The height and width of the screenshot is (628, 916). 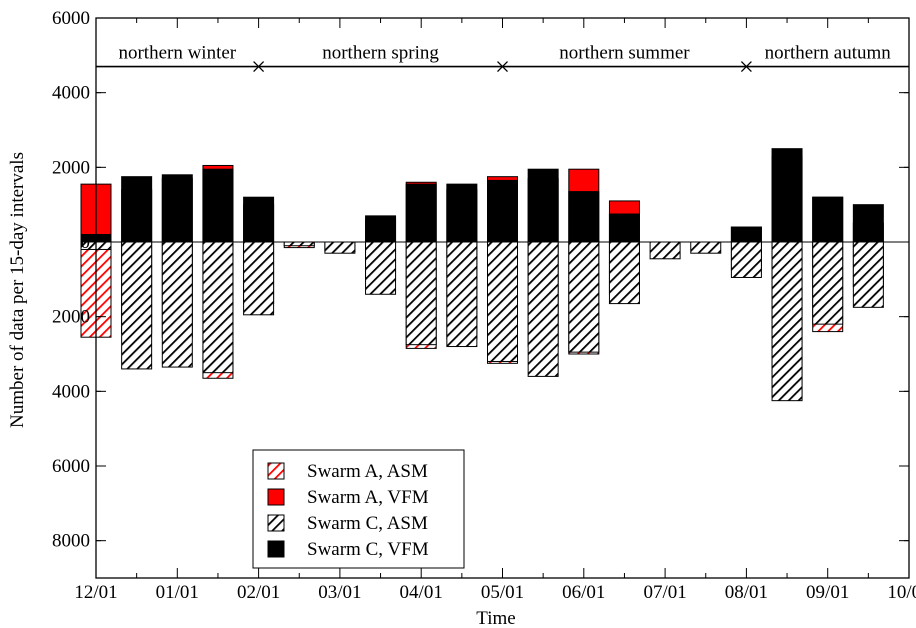 I want to click on season-label-1: northern spring, so click(x=380, y=53).